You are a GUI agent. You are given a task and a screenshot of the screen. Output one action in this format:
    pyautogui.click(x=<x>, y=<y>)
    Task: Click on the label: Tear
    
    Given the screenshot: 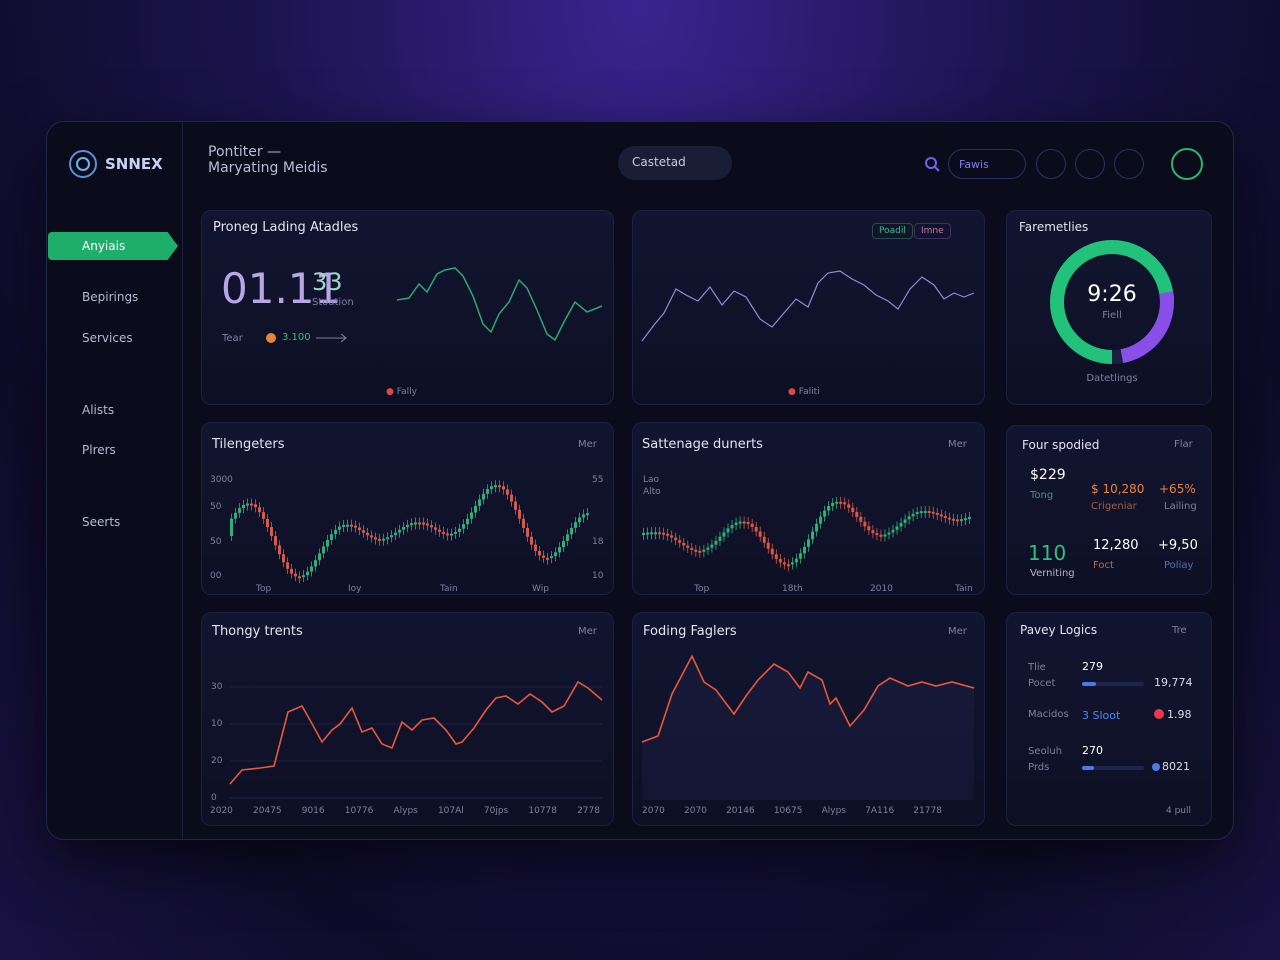 What is the action you would take?
    pyautogui.click(x=232, y=338)
    